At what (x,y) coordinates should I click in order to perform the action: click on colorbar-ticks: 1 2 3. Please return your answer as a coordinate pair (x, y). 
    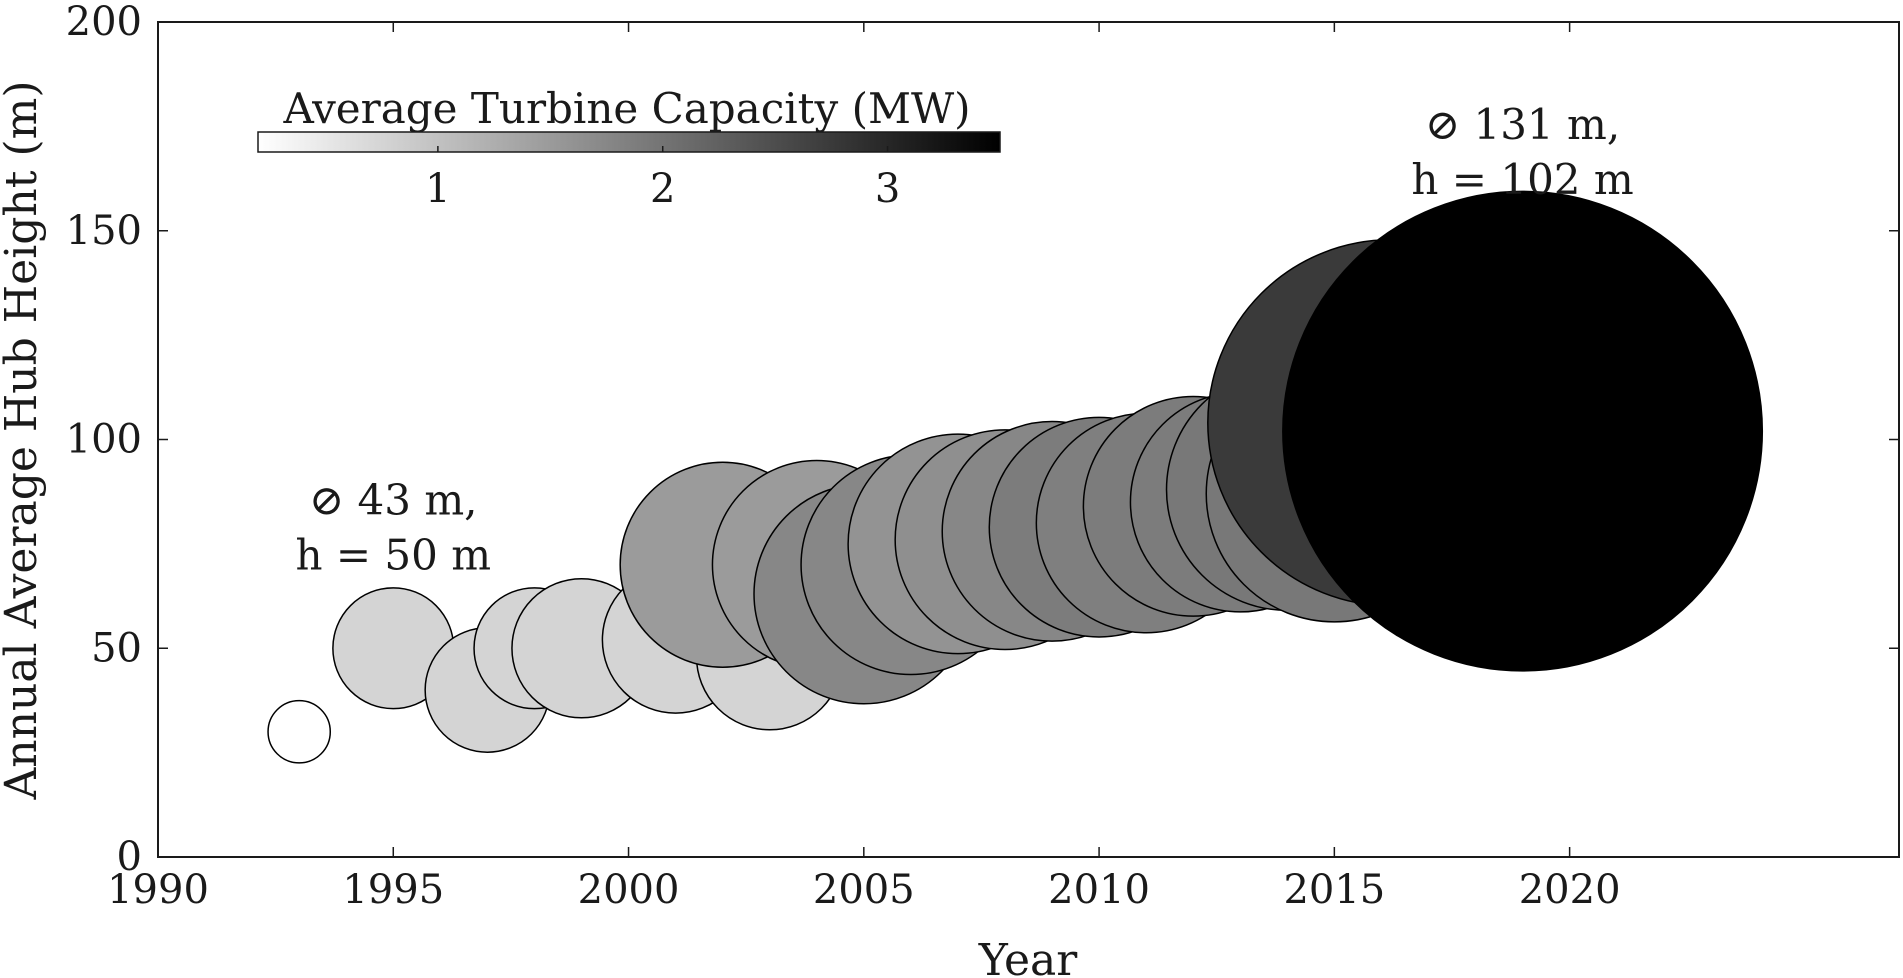
    Looking at the image, I should click on (662, 179).